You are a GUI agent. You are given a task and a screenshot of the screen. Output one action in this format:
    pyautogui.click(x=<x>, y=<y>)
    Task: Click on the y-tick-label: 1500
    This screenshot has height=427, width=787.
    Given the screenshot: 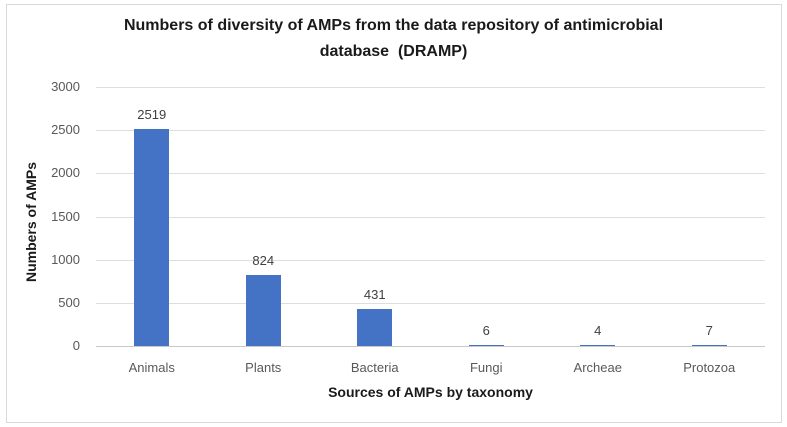 What is the action you would take?
    pyautogui.click(x=65, y=216)
    